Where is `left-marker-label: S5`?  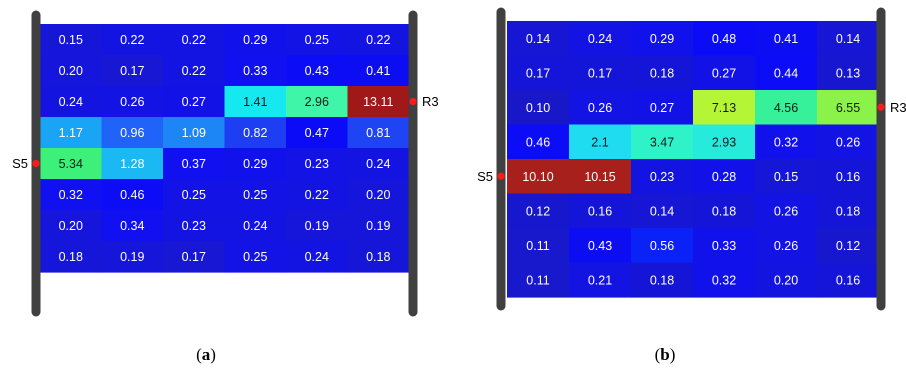
left-marker-label: S5 is located at coordinates (20, 163).